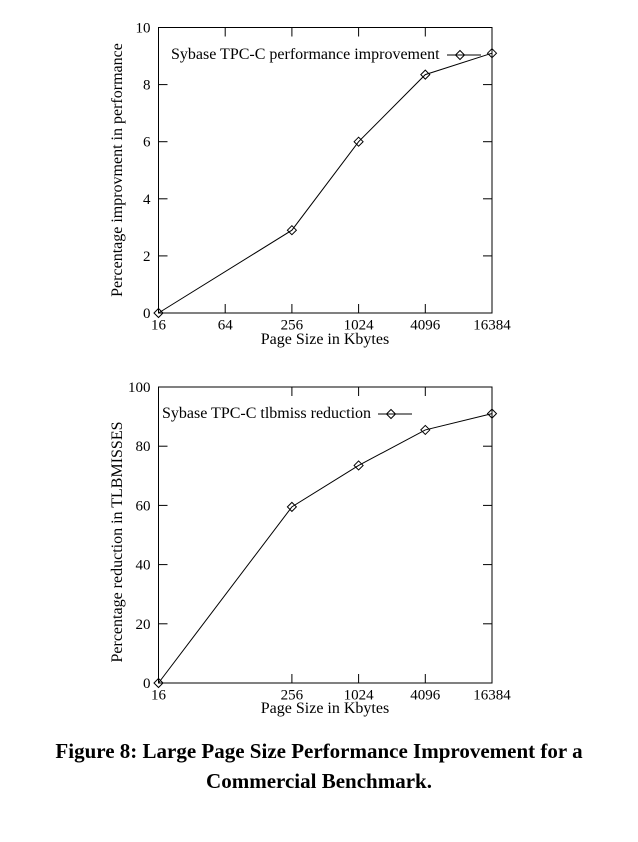  I want to click on y-tick-label: 60, so click(143, 506).